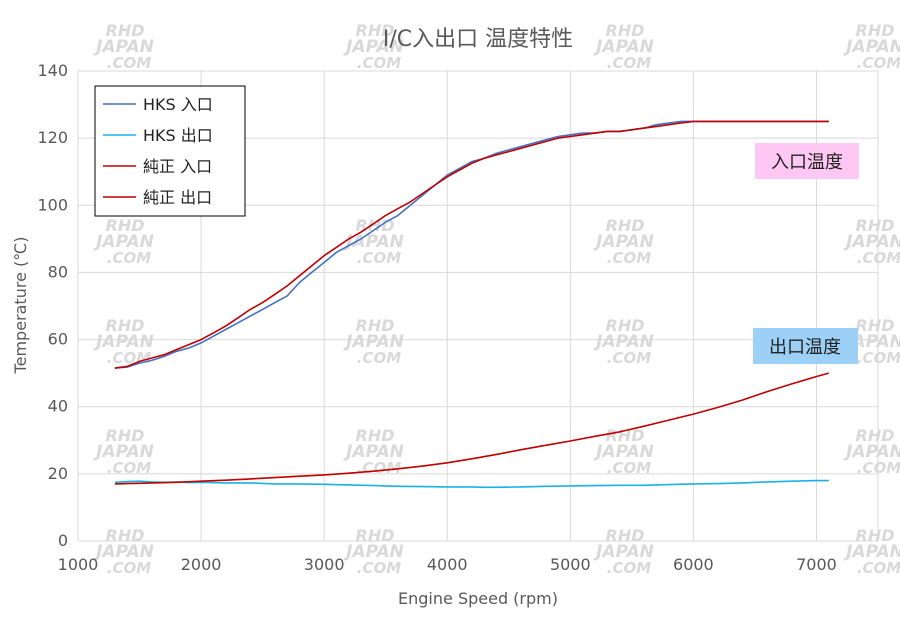  What do you see at coordinates (20, 306) in the screenshot?
I see `y-axis-title: Temperature (℃)` at bounding box center [20, 306].